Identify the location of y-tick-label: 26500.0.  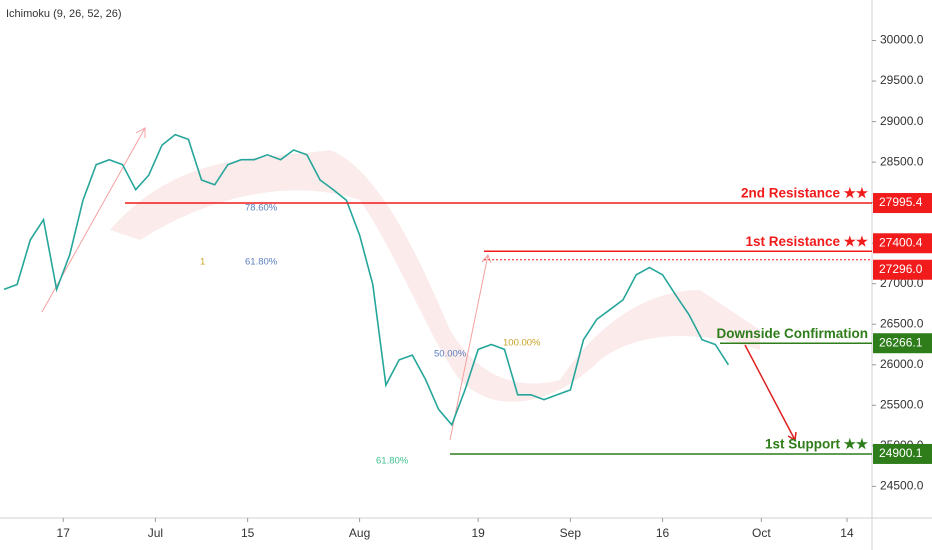
(902, 323).